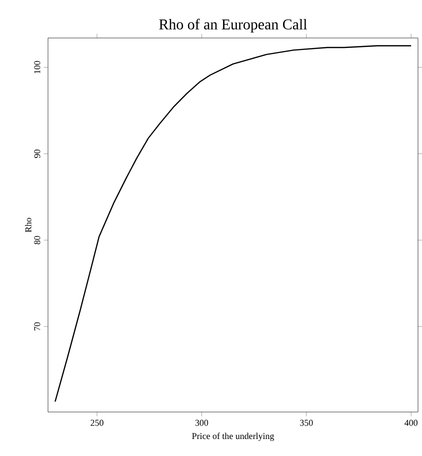 The height and width of the screenshot is (456, 422). Describe the element at coordinates (201, 423) in the screenshot. I see `x-tick-label: 300` at that location.